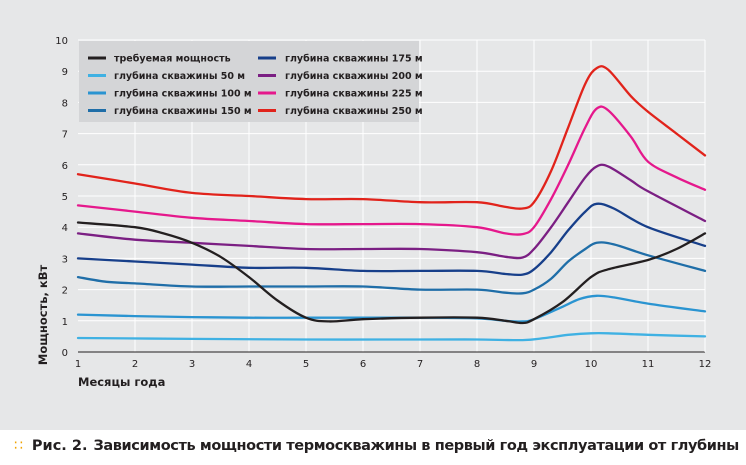 This screenshot has width=746, height=465. Describe the element at coordinates (121, 382) in the screenshot. I see `x-axis-label: Месяцы года` at that location.